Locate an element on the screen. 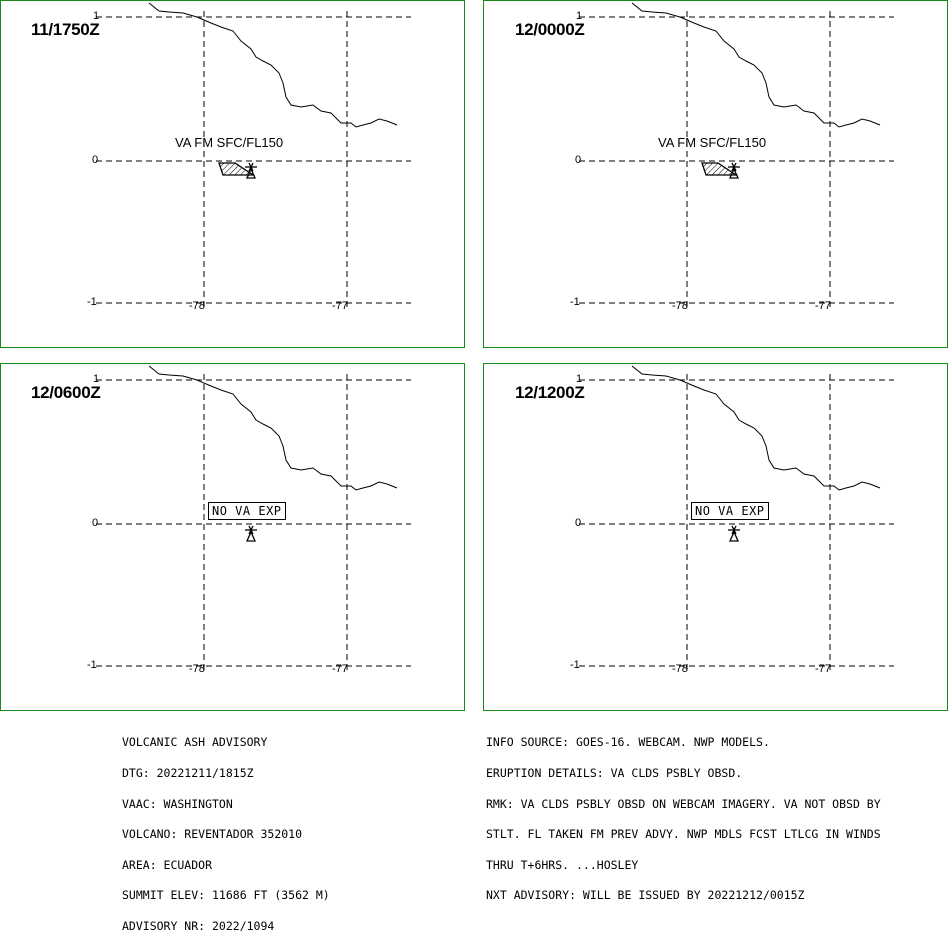 This screenshot has width=950, height=941. panel-time-label: 11/1750Z is located at coordinates (65, 29).